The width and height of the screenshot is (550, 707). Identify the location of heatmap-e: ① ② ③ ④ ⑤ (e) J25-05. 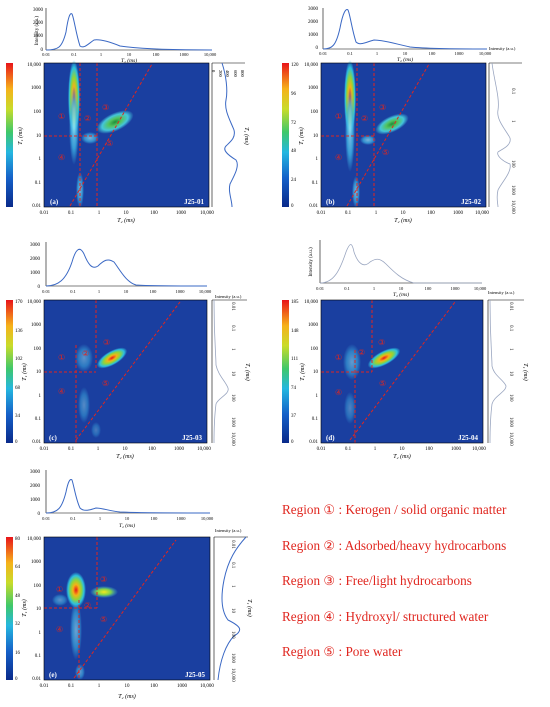
(127, 608).